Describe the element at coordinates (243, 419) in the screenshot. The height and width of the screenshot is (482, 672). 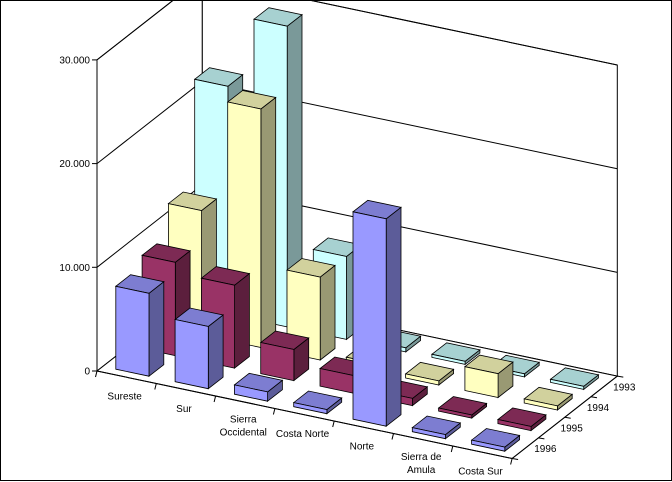
I see `x-tick-label: Sierra` at that location.